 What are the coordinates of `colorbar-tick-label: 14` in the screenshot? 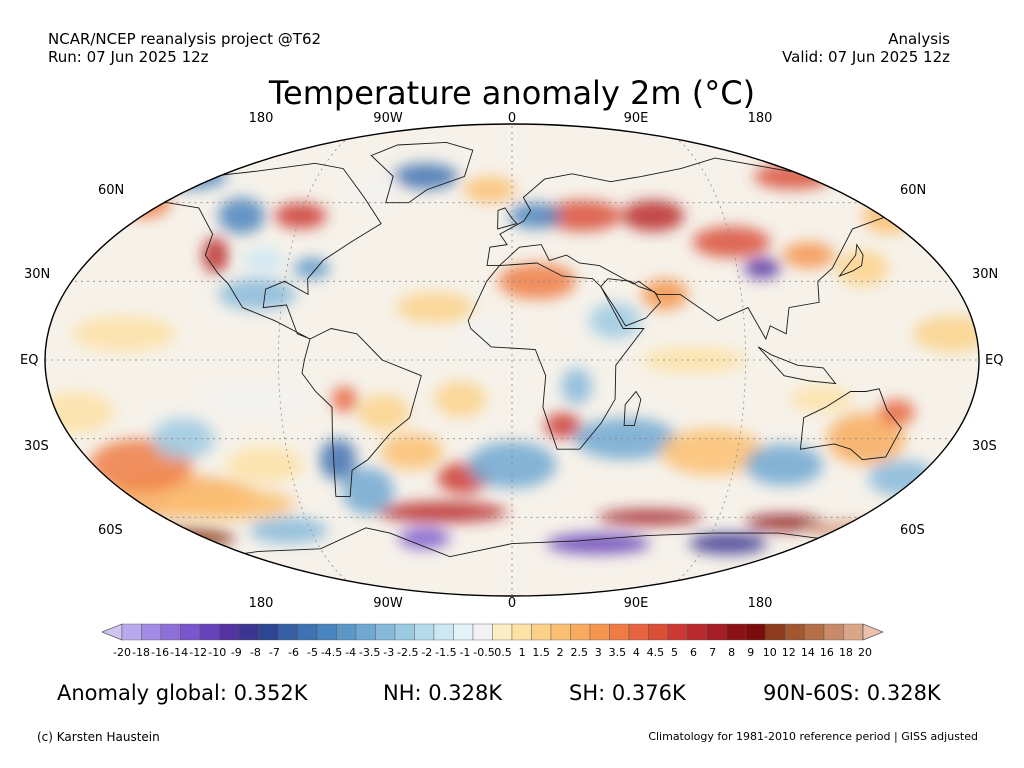 It's located at (807, 652).